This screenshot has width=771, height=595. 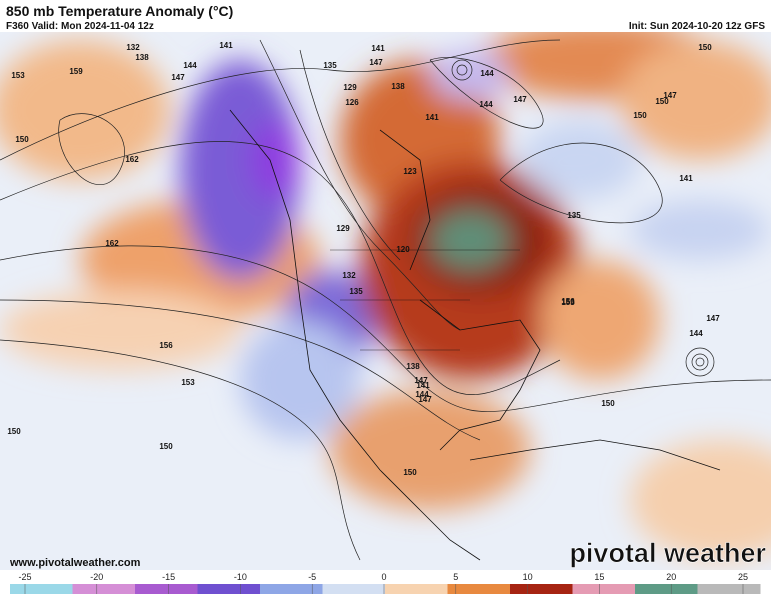 What do you see at coordinates (403, 249) in the screenshot?
I see `contour-label: 120` at bounding box center [403, 249].